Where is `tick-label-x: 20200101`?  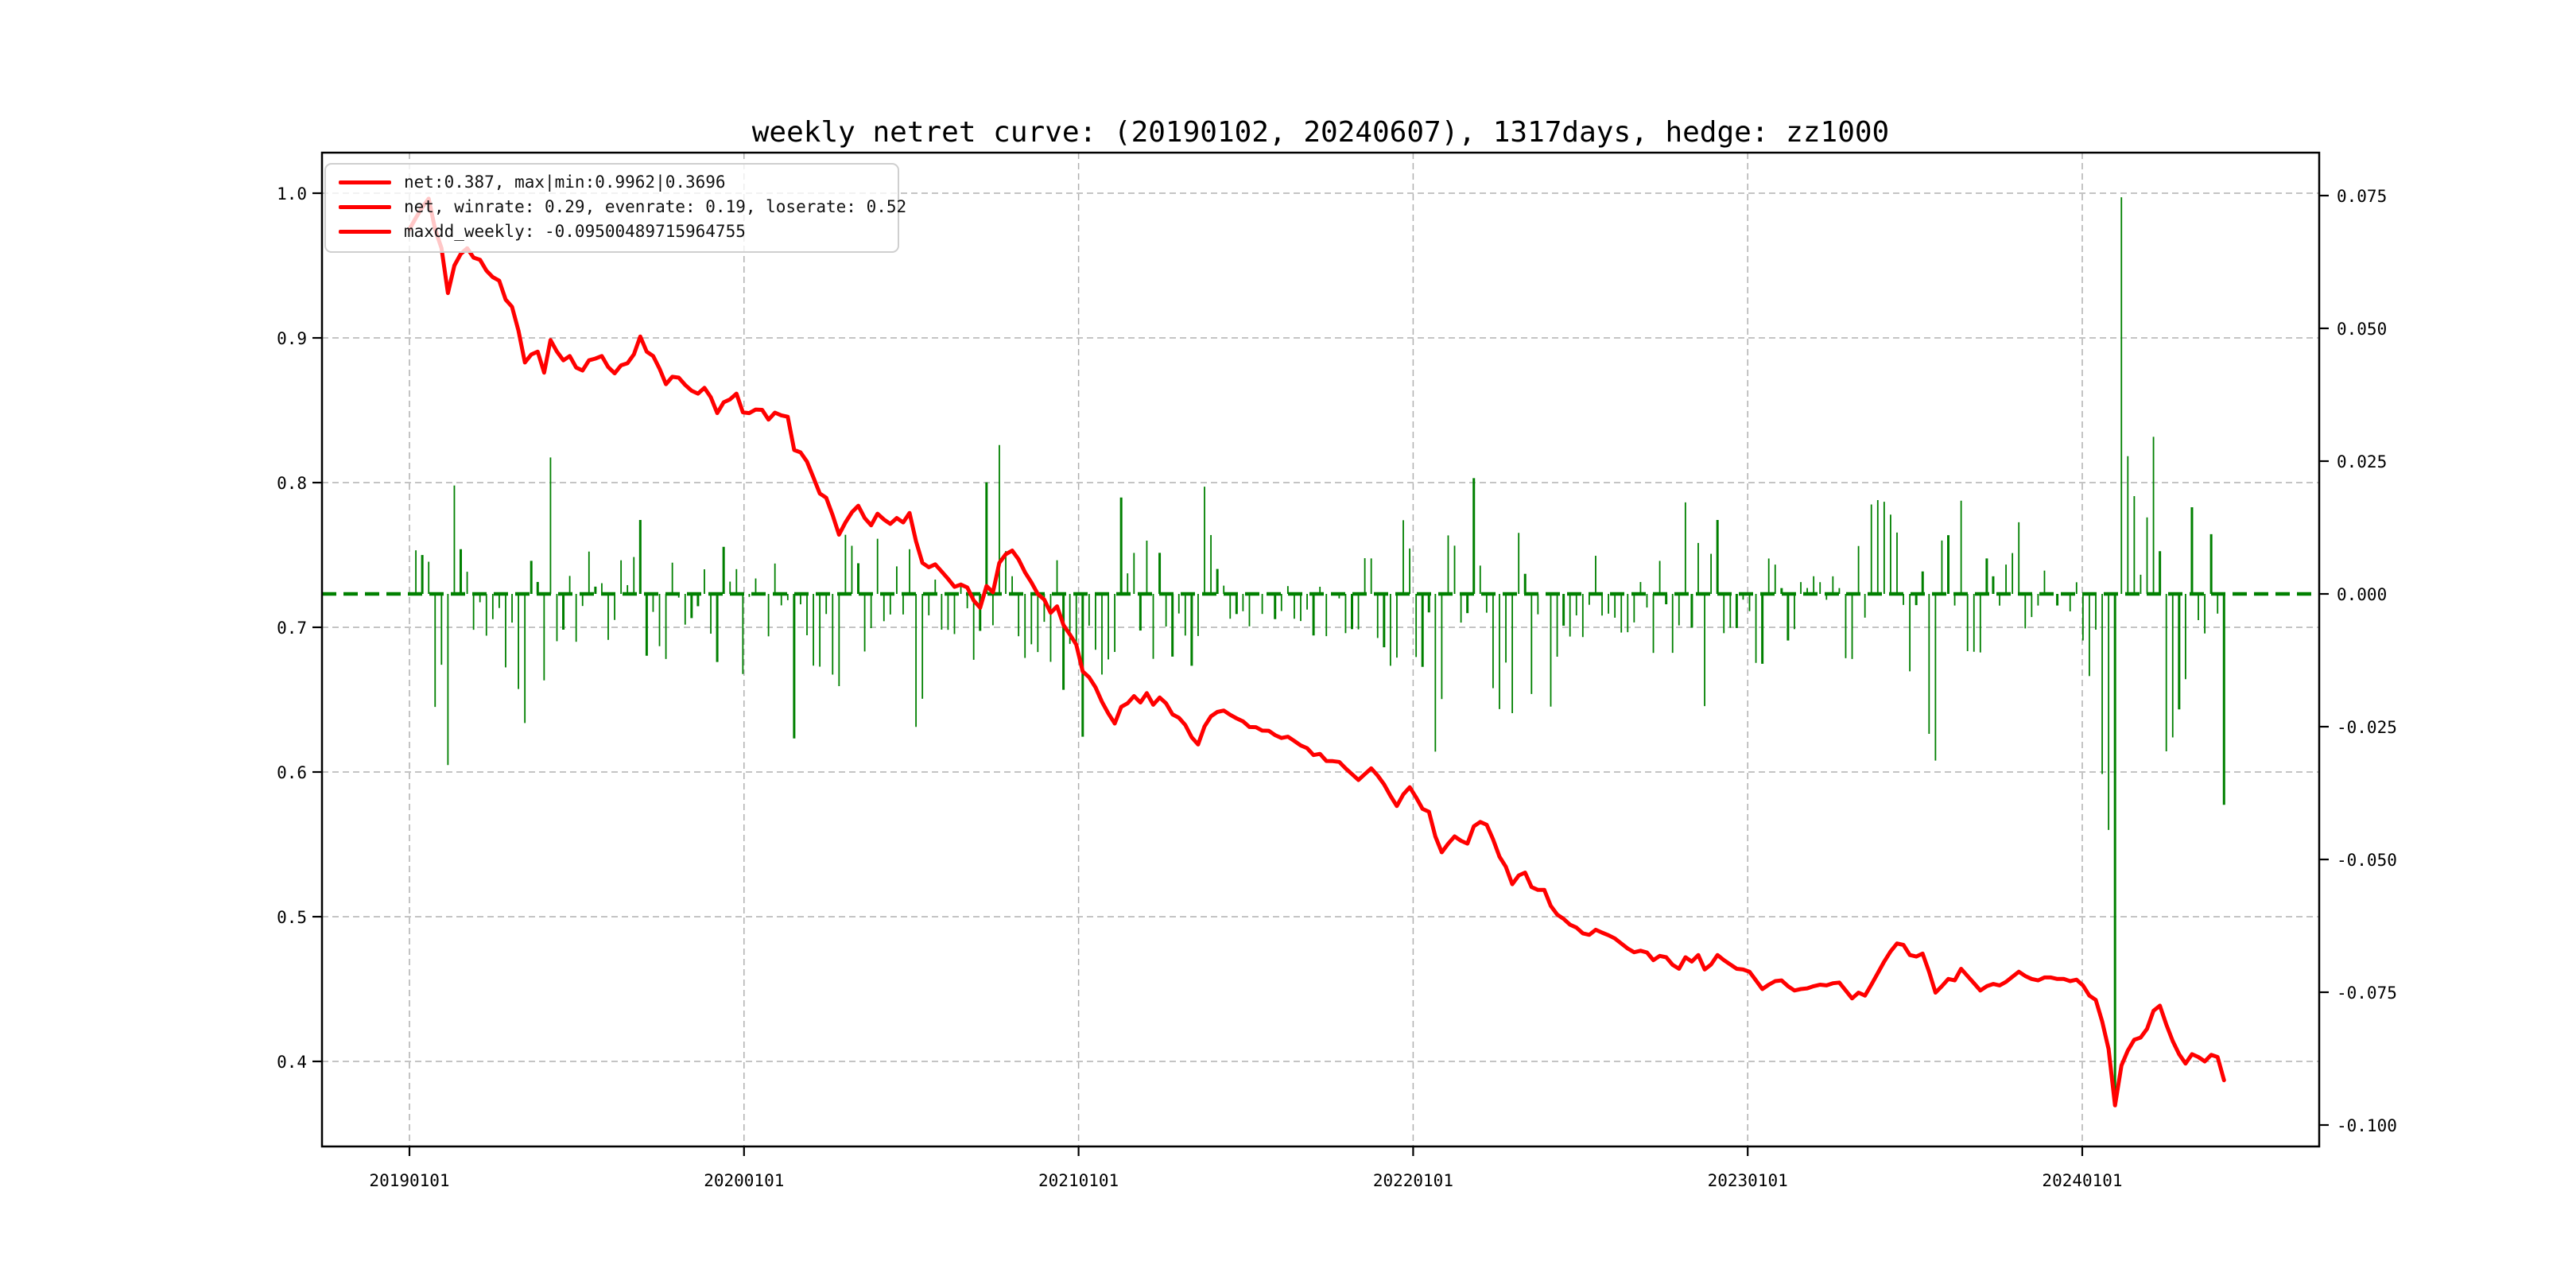
tick-label-x: 20200101 is located at coordinates (744, 1180).